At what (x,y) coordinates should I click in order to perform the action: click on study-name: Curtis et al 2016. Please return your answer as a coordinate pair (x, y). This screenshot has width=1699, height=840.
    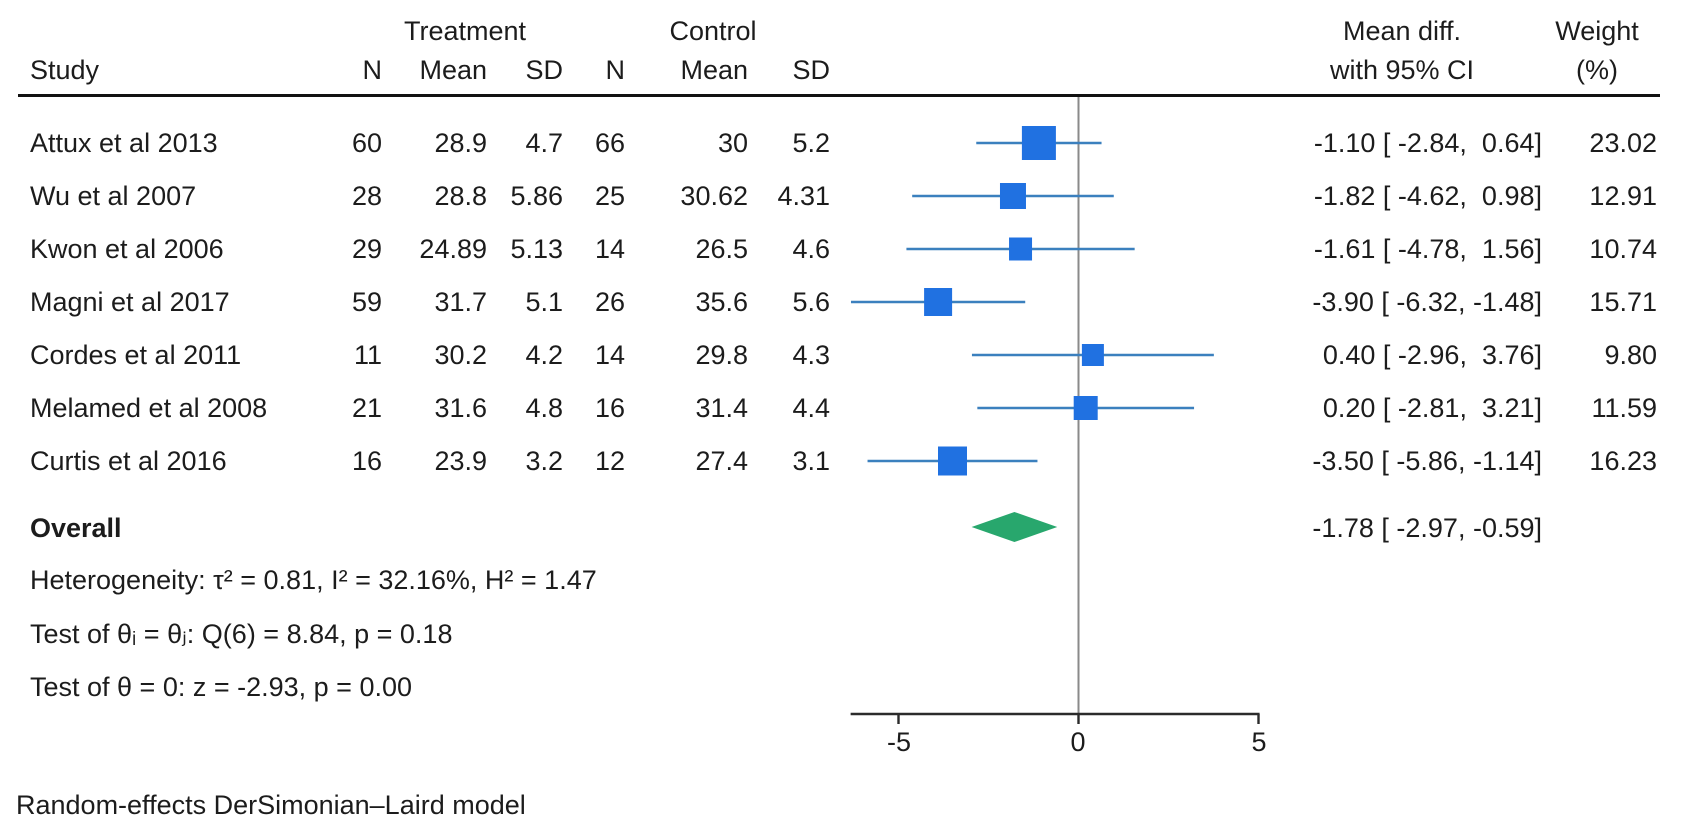
    Looking at the image, I should click on (128, 461).